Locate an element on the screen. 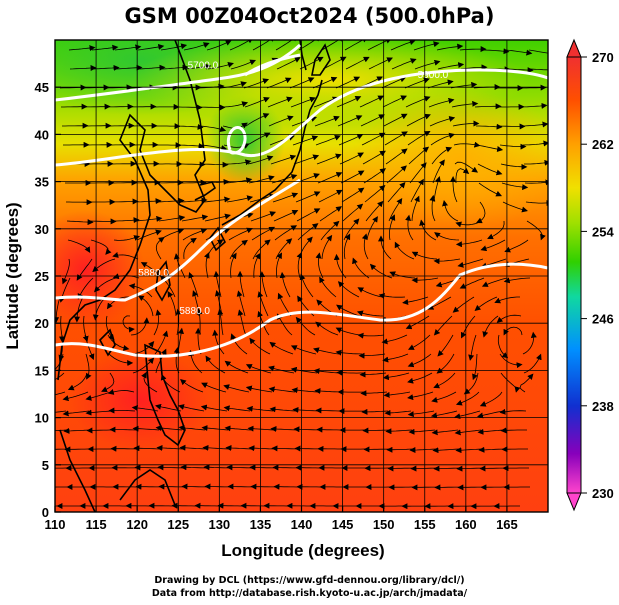 The width and height of the screenshot is (619, 605). y-tick-label: 25 is located at coordinates (42, 276).